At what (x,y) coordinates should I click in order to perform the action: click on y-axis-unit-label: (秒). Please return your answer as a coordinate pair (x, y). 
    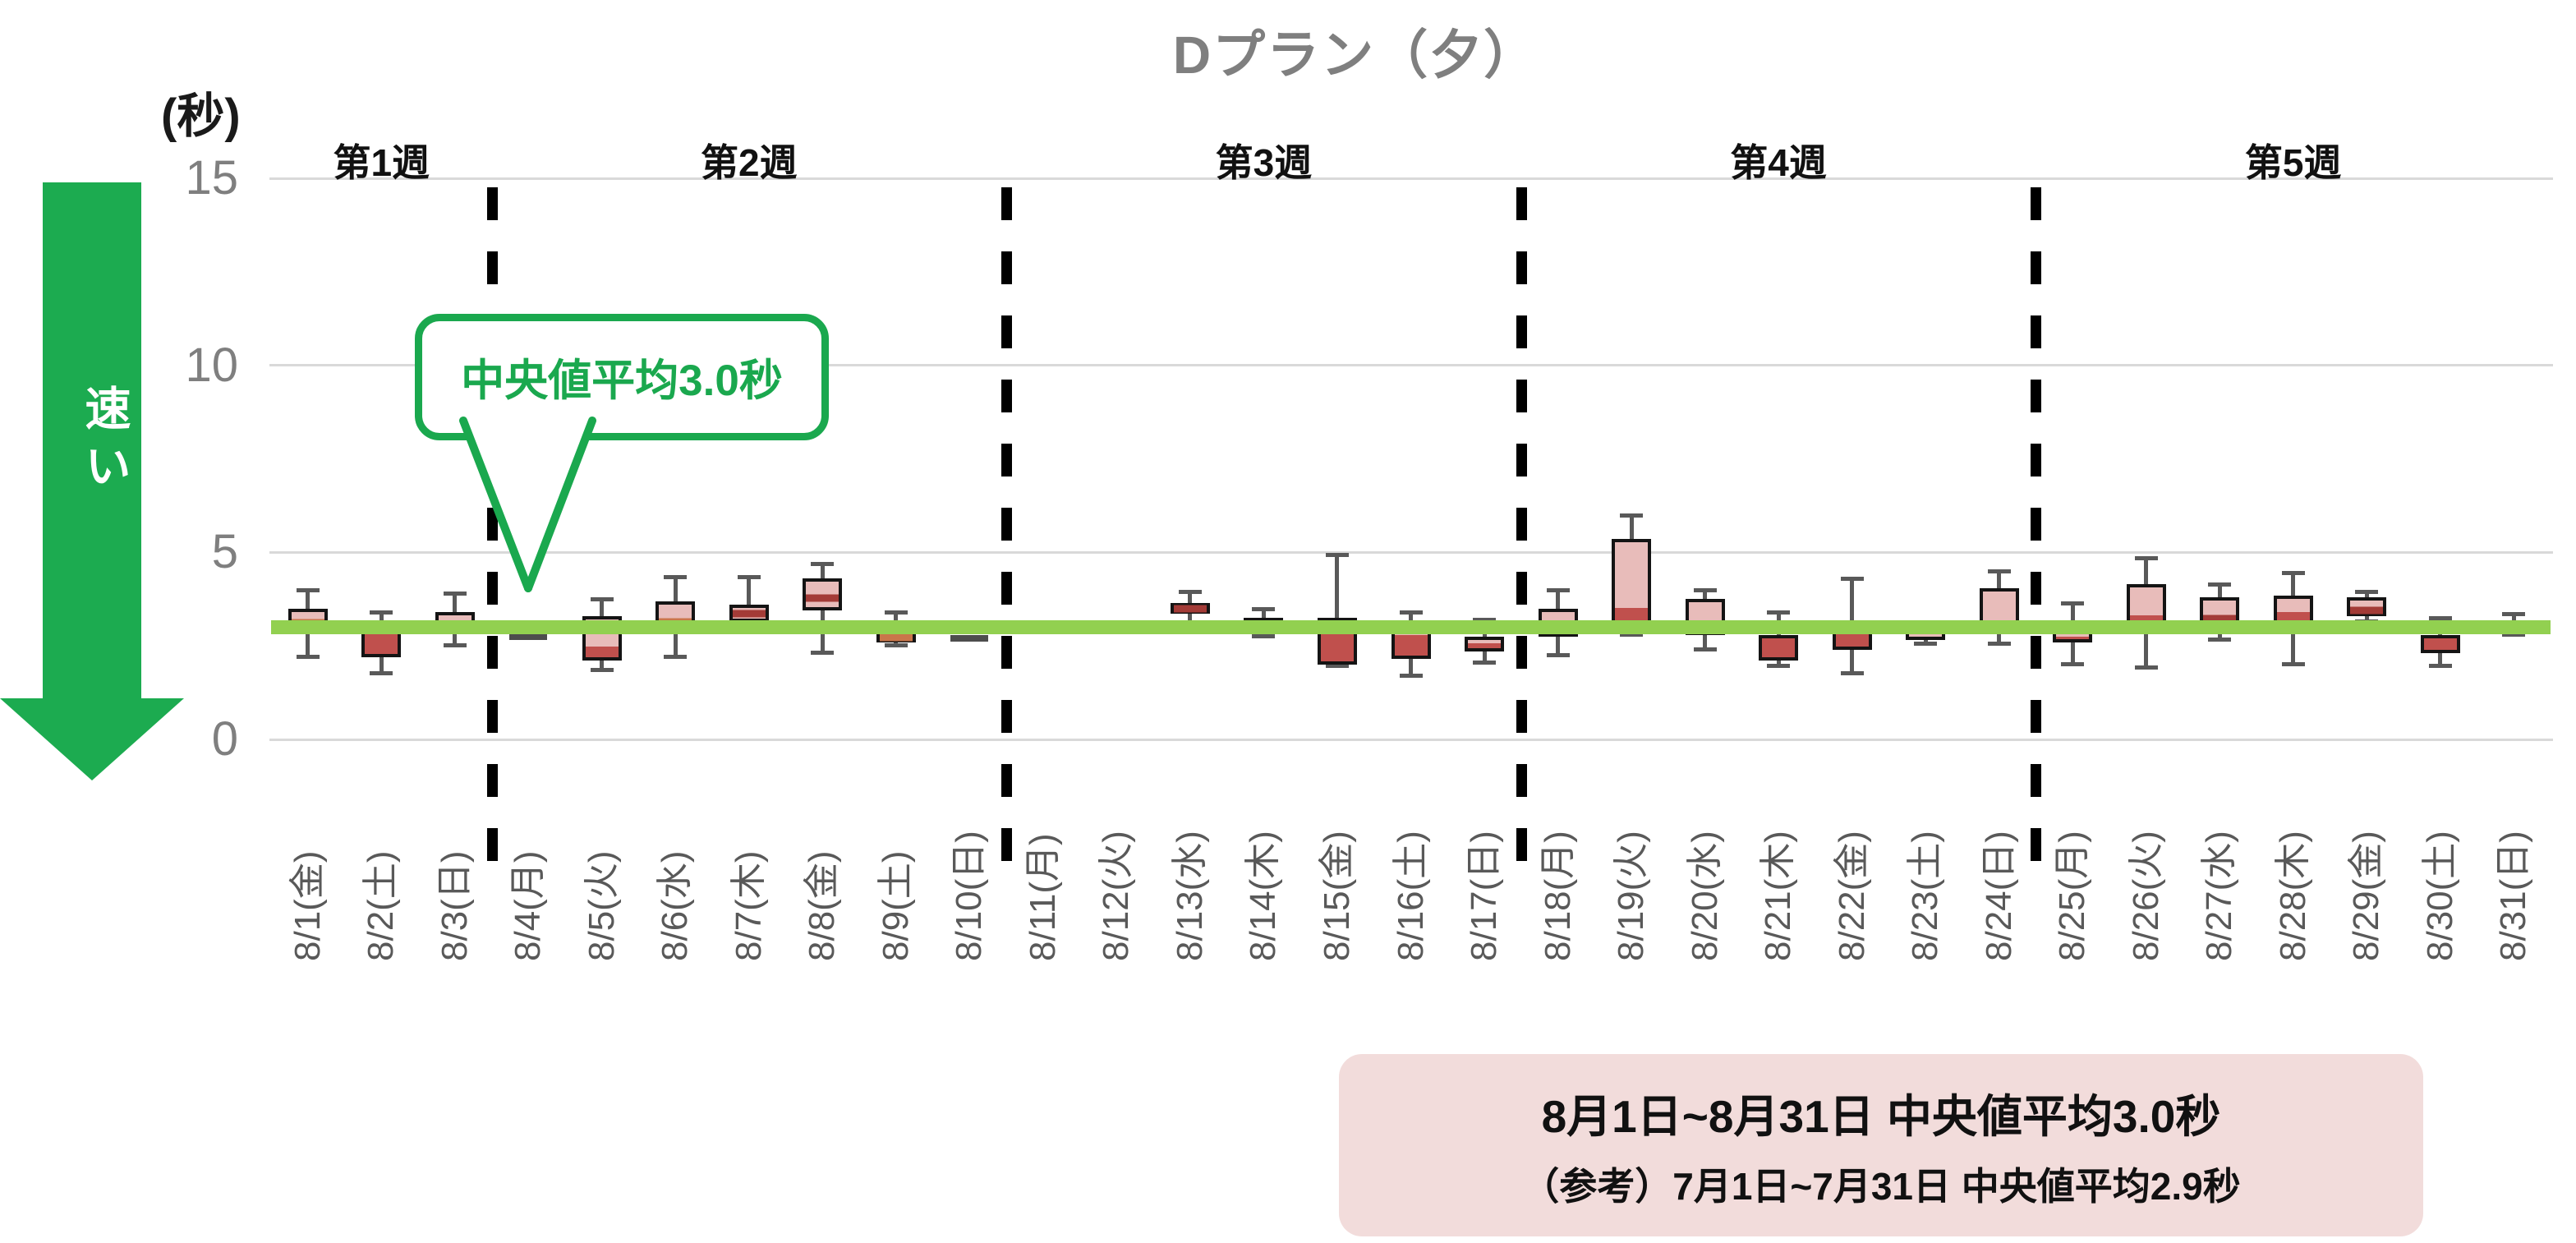
    Looking at the image, I should click on (201, 116).